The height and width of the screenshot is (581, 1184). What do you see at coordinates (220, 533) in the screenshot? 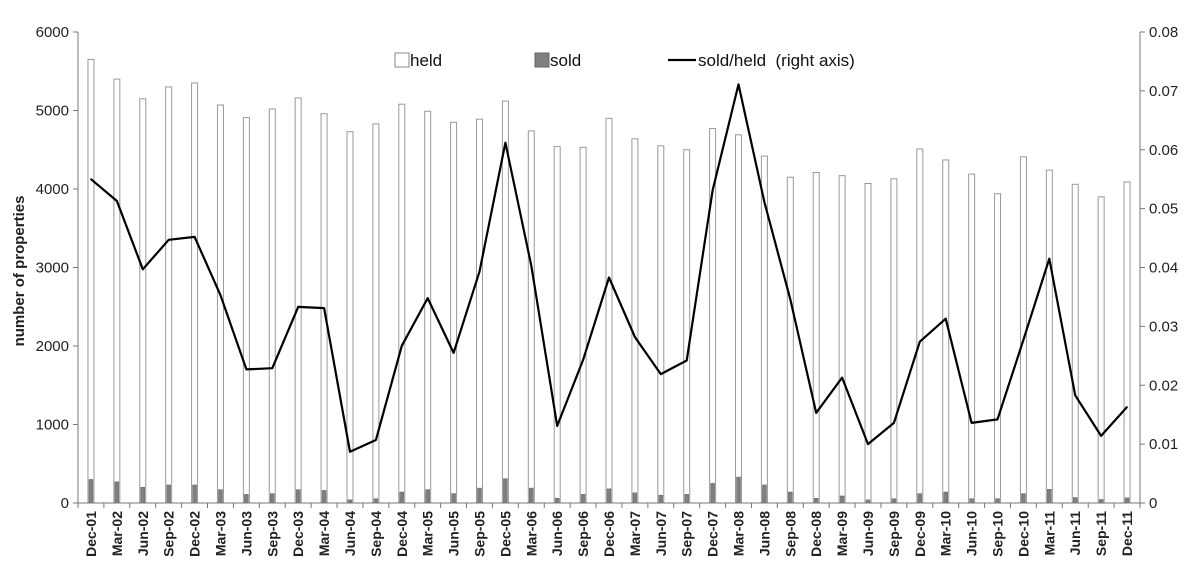
I see `x-tick-label: Mar-03` at bounding box center [220, 533].